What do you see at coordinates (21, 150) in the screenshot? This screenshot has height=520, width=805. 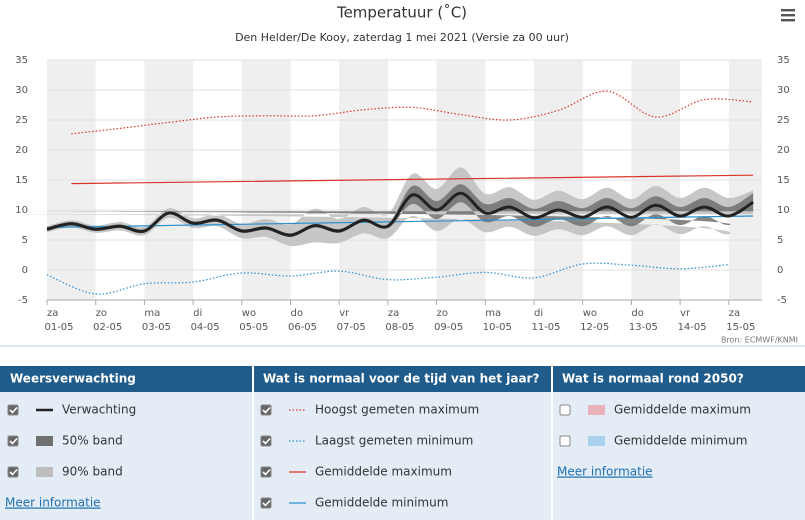 I see `y-tick-label: 20` at bounding box center [21, 150].